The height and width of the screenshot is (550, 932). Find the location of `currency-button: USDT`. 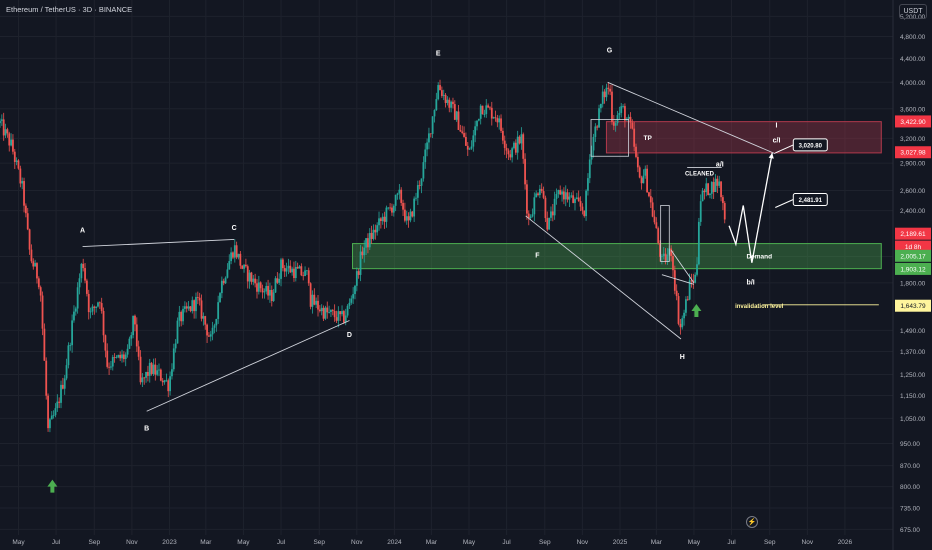

currency-button: USDT is located at coordinates (913, 11).